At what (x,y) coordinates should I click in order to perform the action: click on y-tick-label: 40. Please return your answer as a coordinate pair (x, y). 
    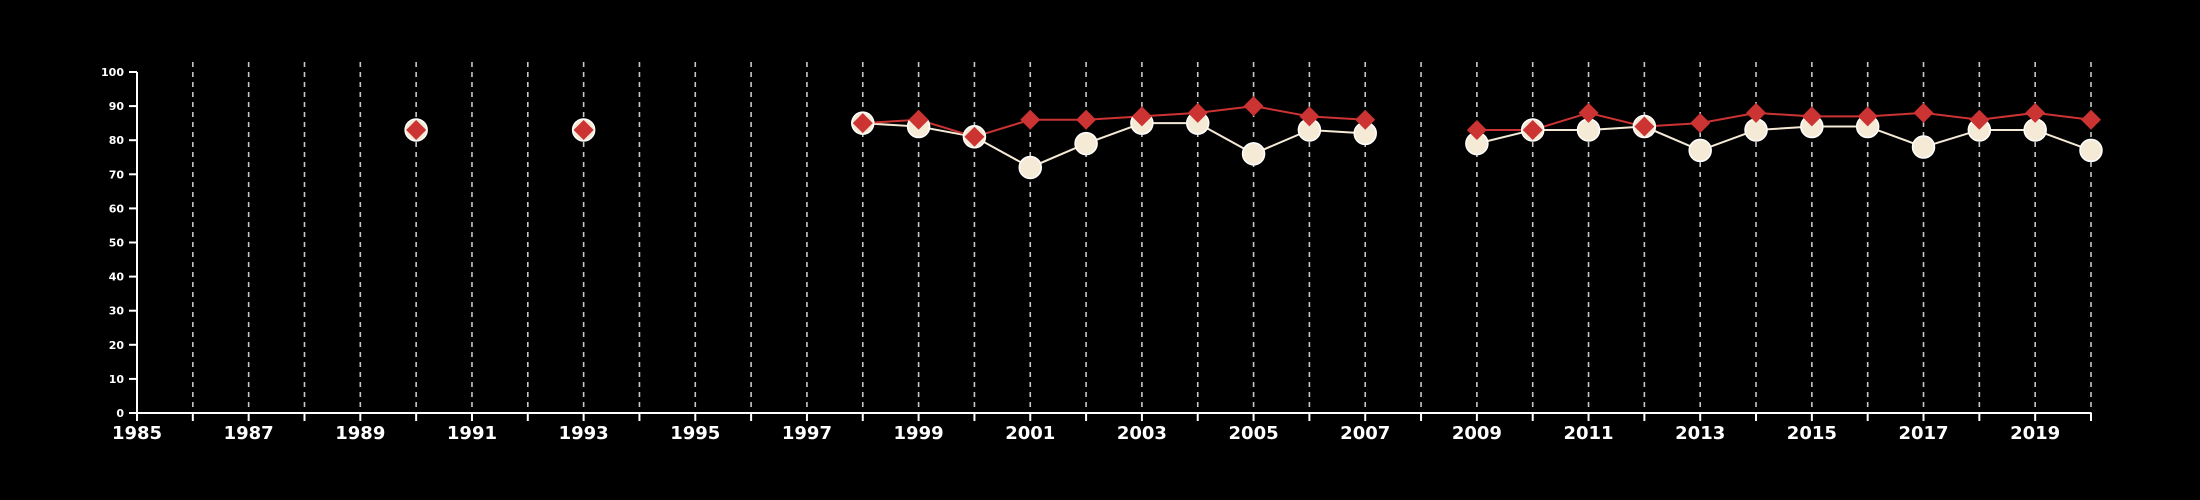
    Looking at the image, I should click on (117, 277).